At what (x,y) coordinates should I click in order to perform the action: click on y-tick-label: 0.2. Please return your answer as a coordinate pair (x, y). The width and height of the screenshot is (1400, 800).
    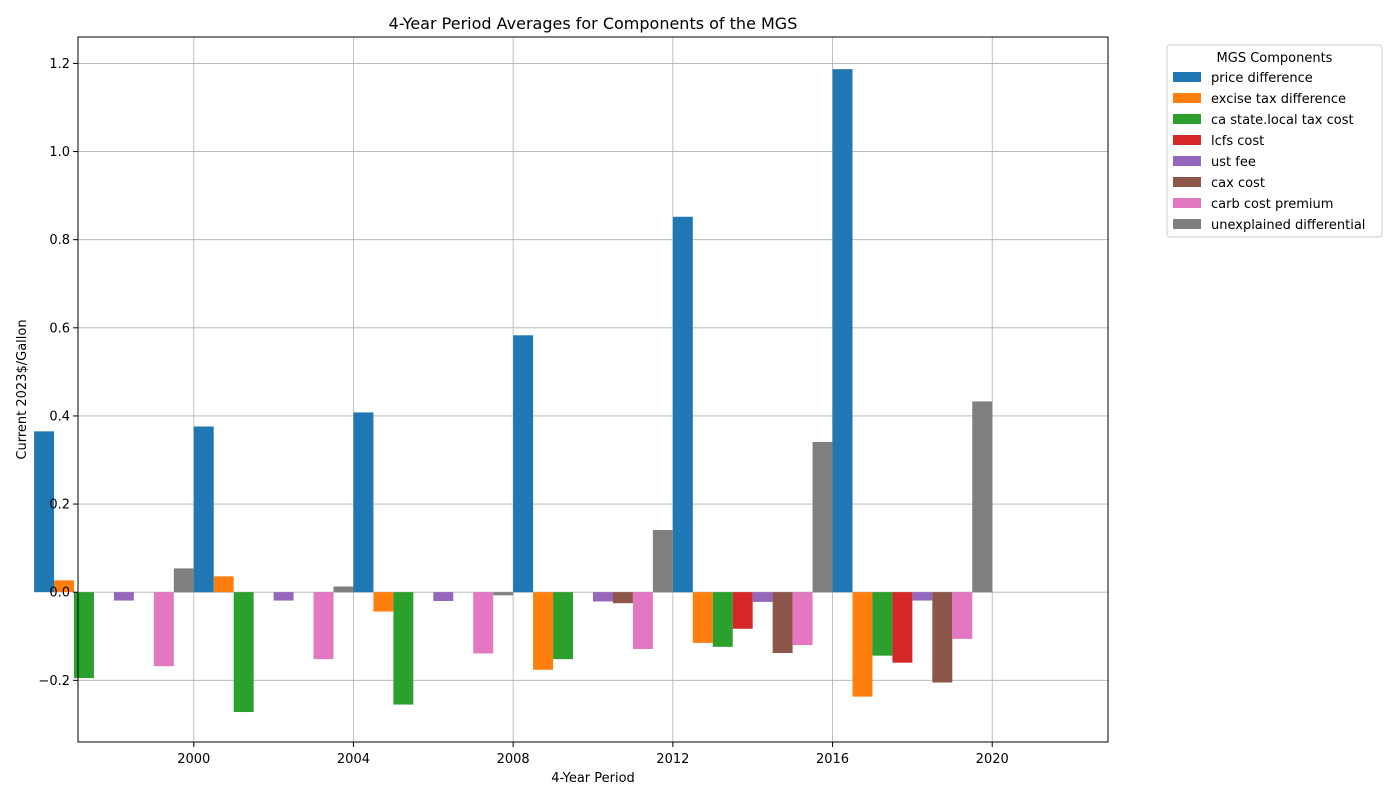
    Looking at the image, I should click on (59, 505).